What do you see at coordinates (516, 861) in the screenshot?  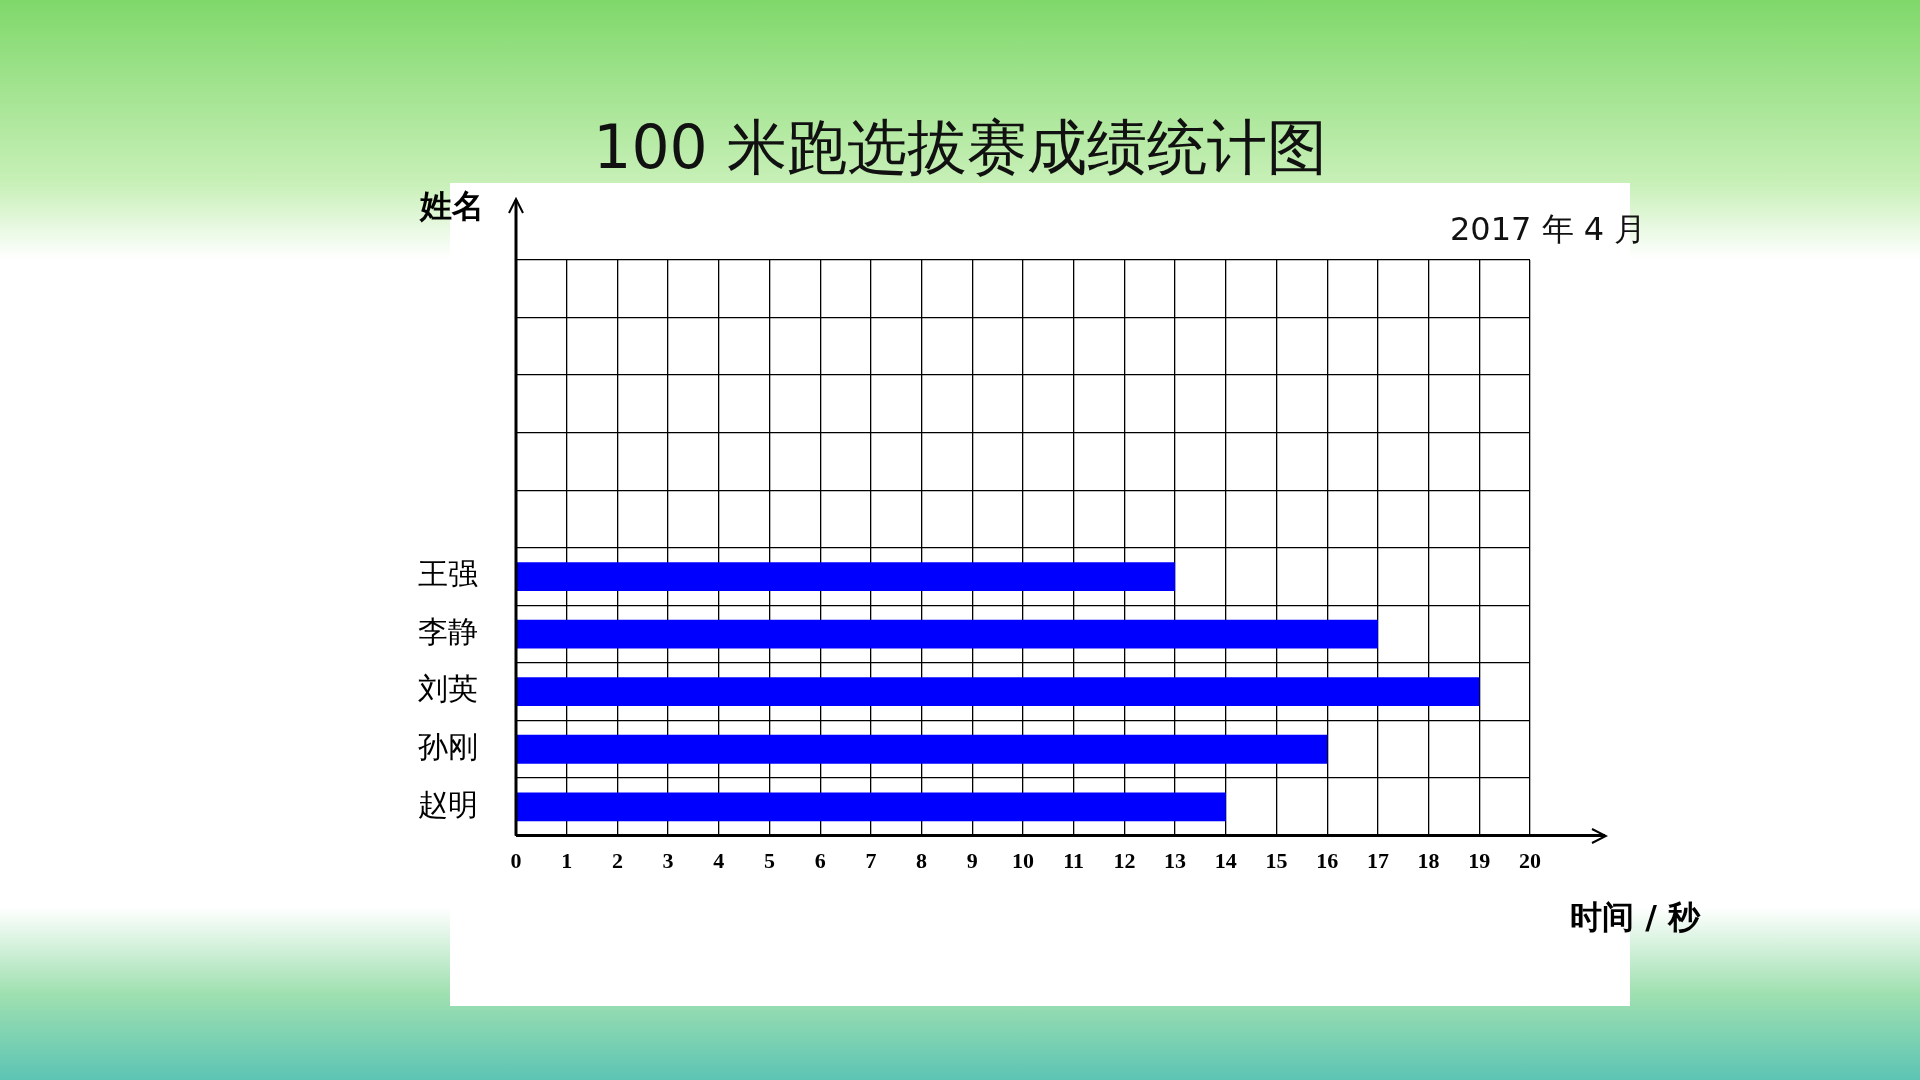 I see `x-tick-label: 0` at bounding box center [516, 861].